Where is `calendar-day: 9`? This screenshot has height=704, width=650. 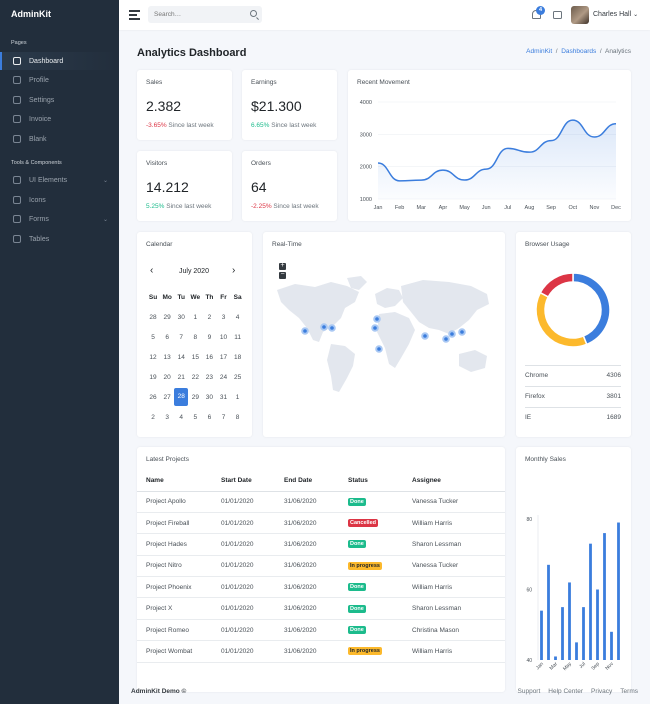 calendar-day: 9 is located at coordinates (209, 337).